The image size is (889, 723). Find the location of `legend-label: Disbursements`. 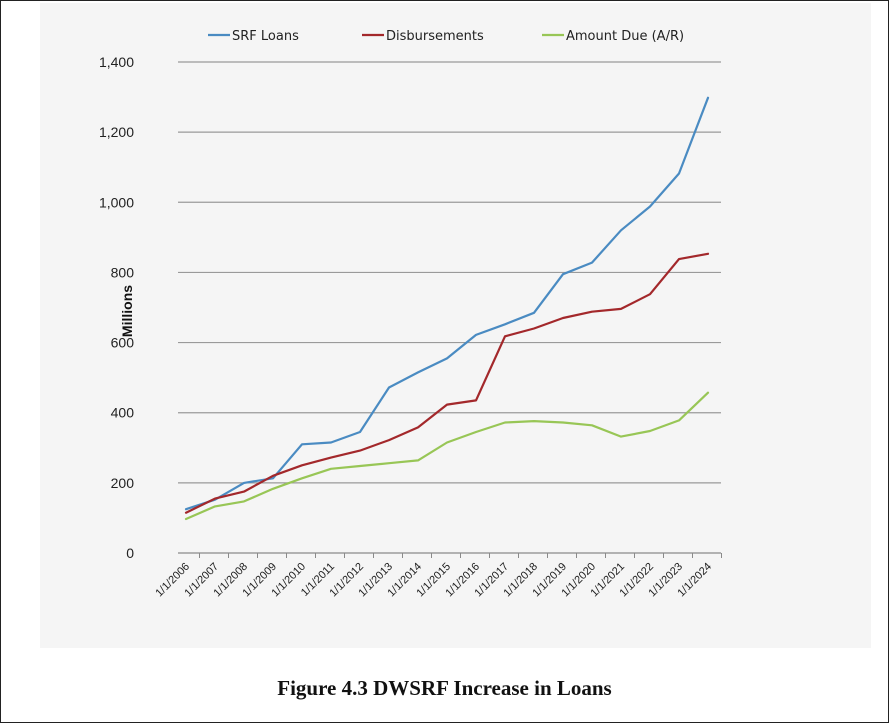

legend-label: Disbursements is located at coordinates (435, 36).